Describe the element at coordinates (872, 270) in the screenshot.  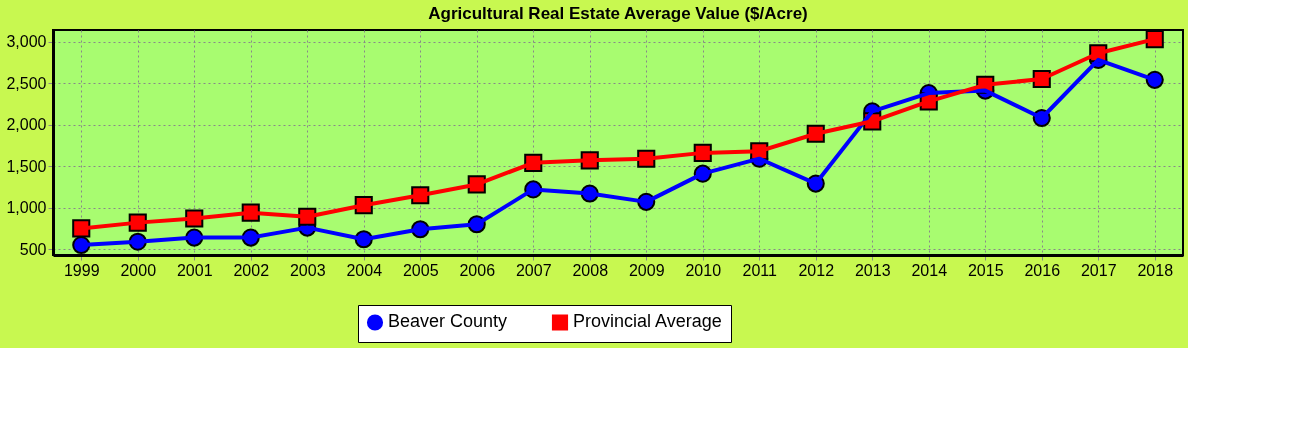
I see `x-tick-label: 2013` at that location.